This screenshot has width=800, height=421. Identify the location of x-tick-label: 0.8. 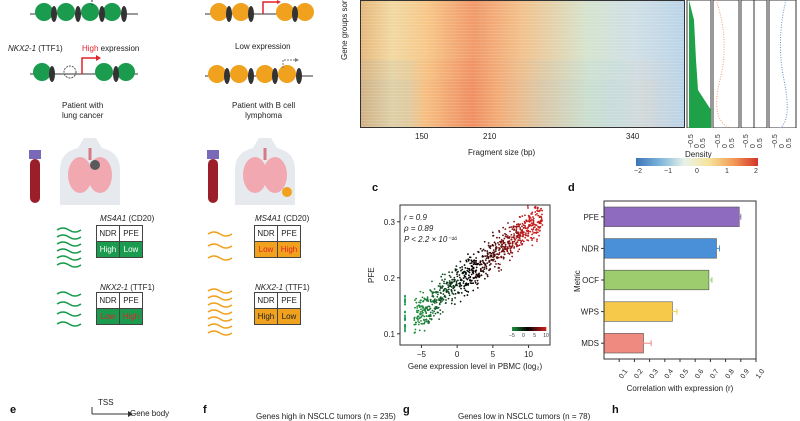
(730, 374).